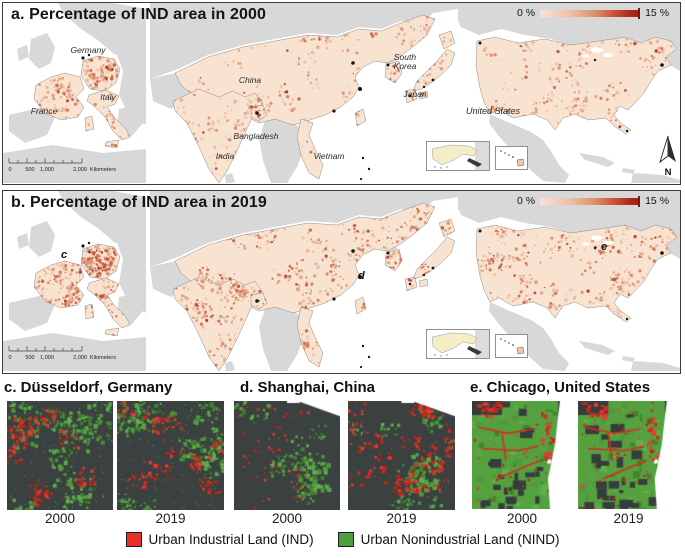 The height and width of the screenshot is (558, 685). Describe the element at coordinates (45, 349) in the screenshot. I see `scalebar-b-ticks` at that location.